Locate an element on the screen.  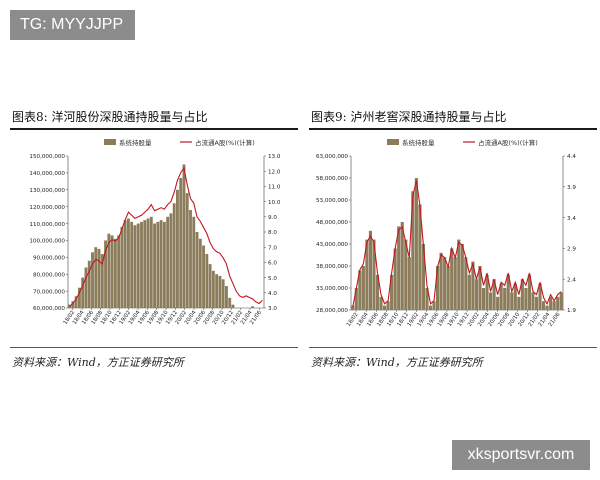
y-right-tick-label: 3.9 is located at coordinates (571, 188).